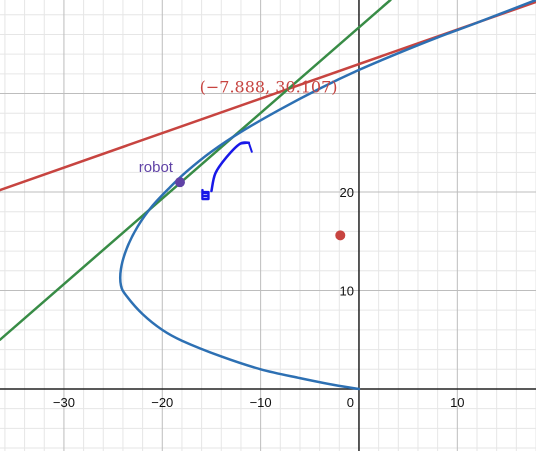 The height and width of the screenshot is (451, 536). Describe the element at coordinates (269, 87) in the screenshot. I see `intersection-label: (−7.888, 30.107)` at that location.